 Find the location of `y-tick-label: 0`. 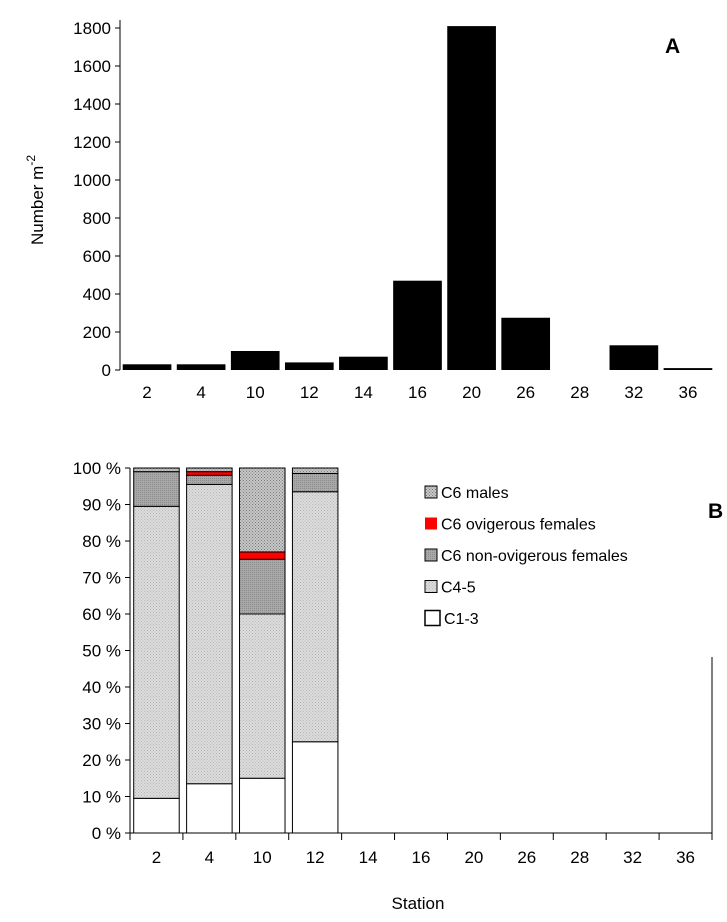

y-tick-label: 0 is located at coordinates (106, 370).